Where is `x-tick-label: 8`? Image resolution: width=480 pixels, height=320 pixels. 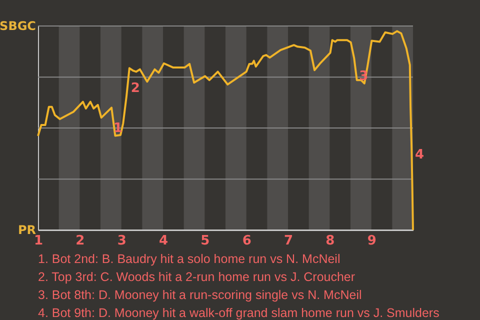
x-tick-label: 8 is located at coordinates (330, 241).